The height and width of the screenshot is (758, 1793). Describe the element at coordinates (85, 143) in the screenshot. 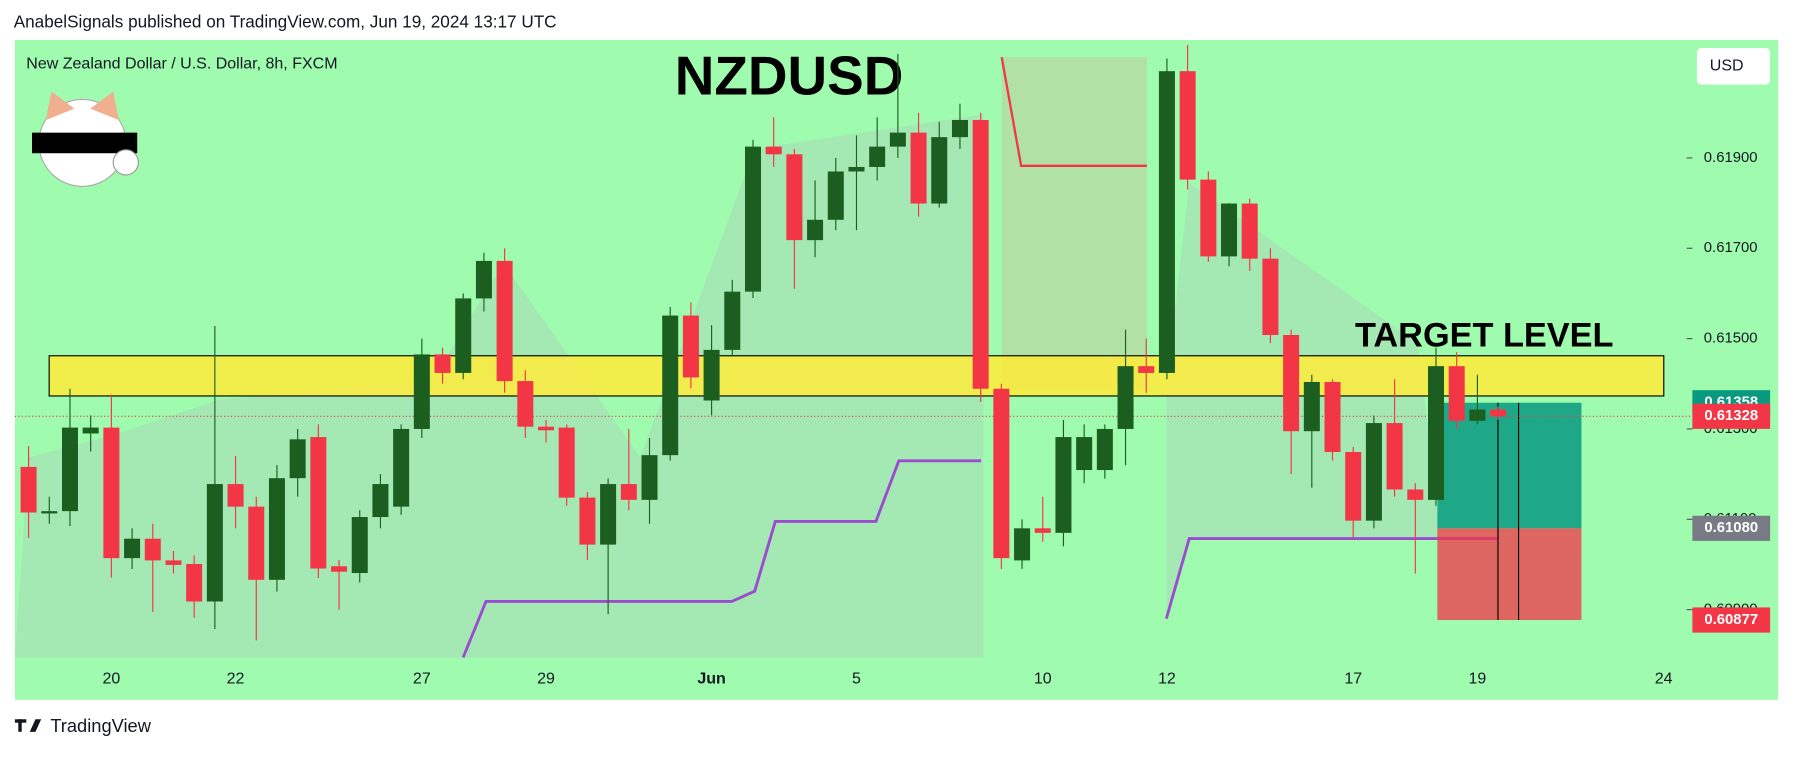

I see `mascot-glasses` at that location.